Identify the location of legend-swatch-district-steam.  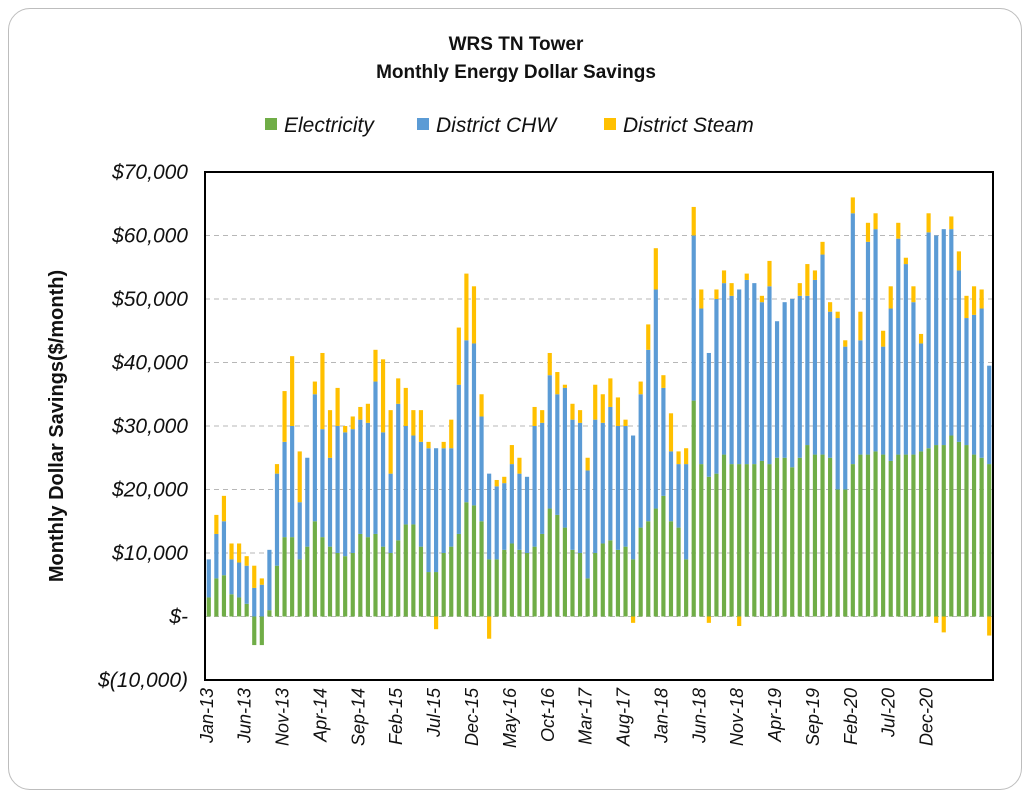
(610, 124).